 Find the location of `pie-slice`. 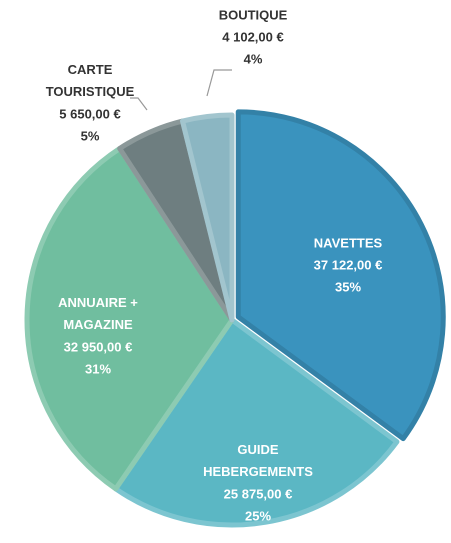

pie-slice is located at coordinates (207, 217).